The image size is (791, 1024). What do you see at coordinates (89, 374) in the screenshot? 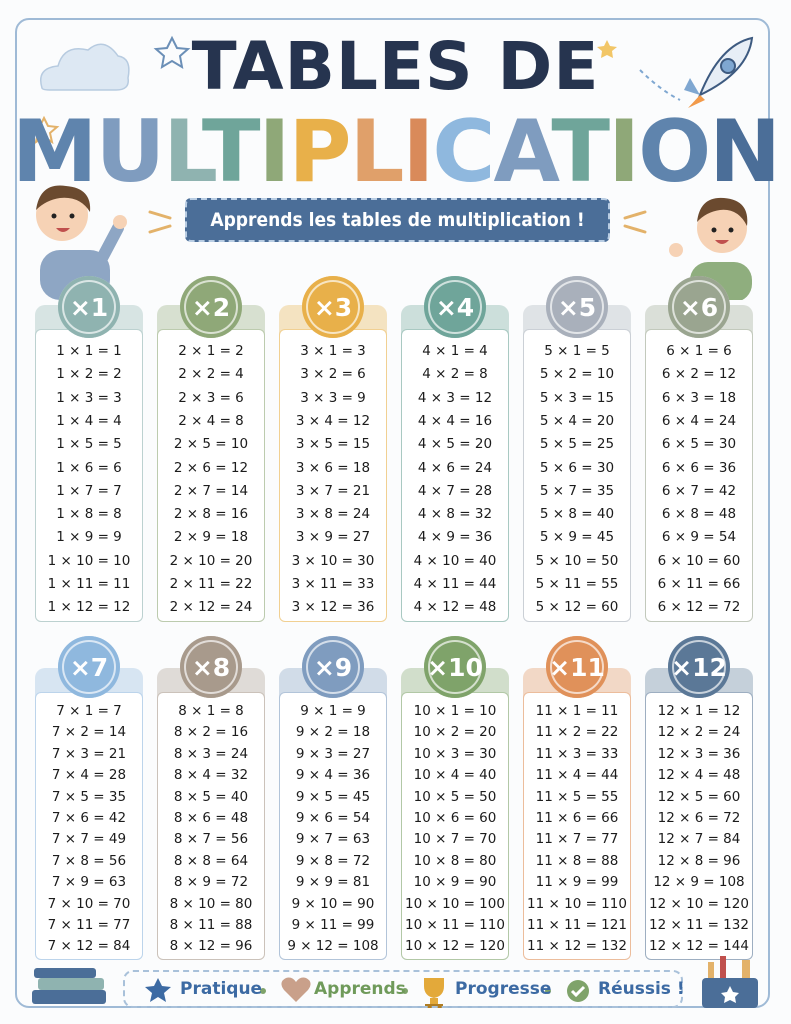
I see `table-row: 1 × 2 = 2` at bounding box center [89, 374].